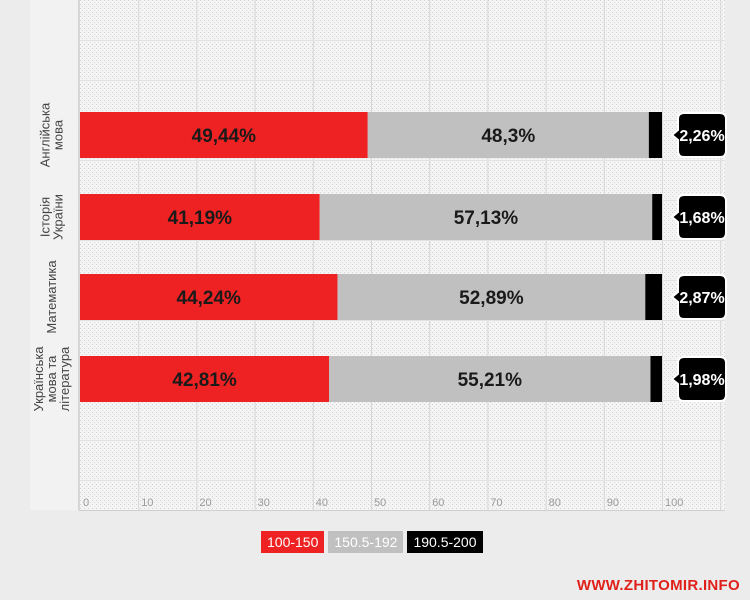  I want to click on category-label-line: Математика, so click(51, 297).